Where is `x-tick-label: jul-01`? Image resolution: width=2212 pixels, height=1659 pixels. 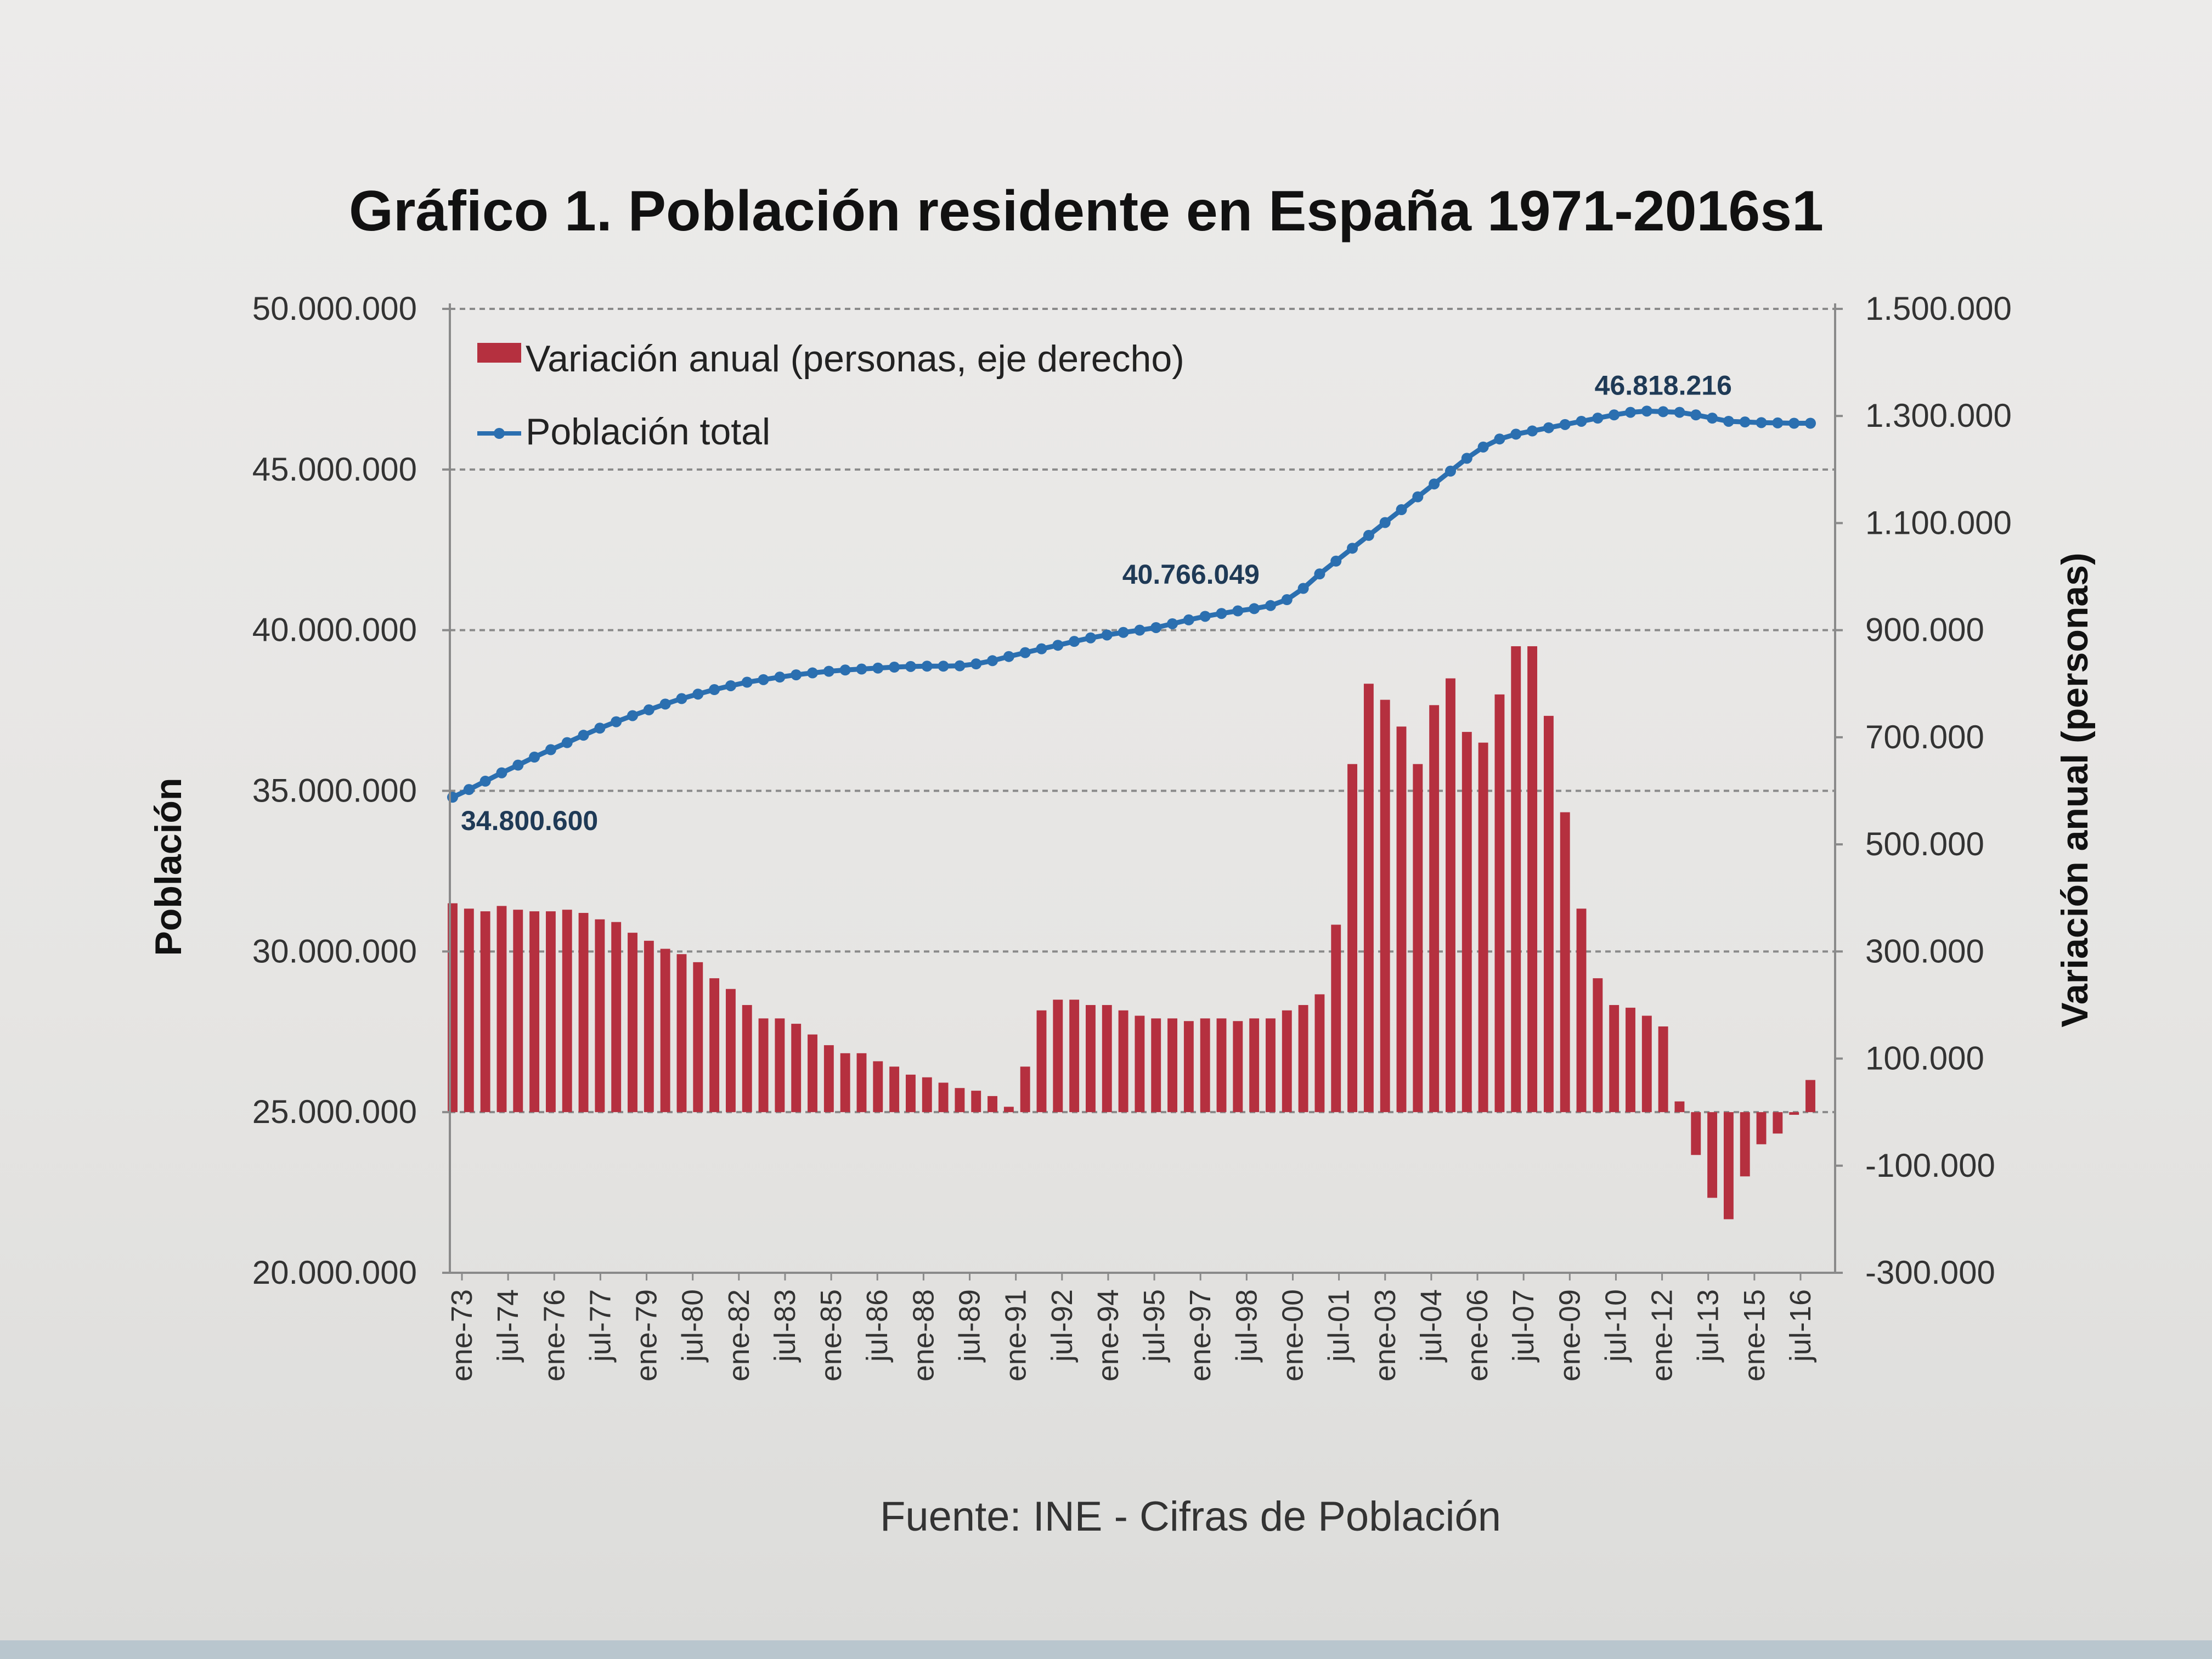 x-tick-label: jul-01 is located at coordinates (1339, 1326).